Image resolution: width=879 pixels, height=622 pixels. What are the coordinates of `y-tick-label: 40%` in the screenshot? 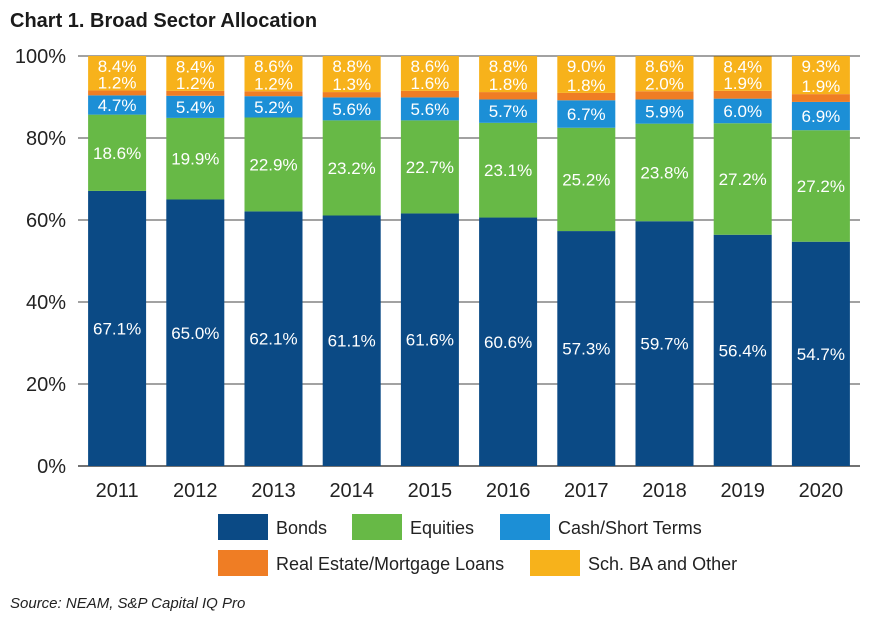 It's located at (46, 303).